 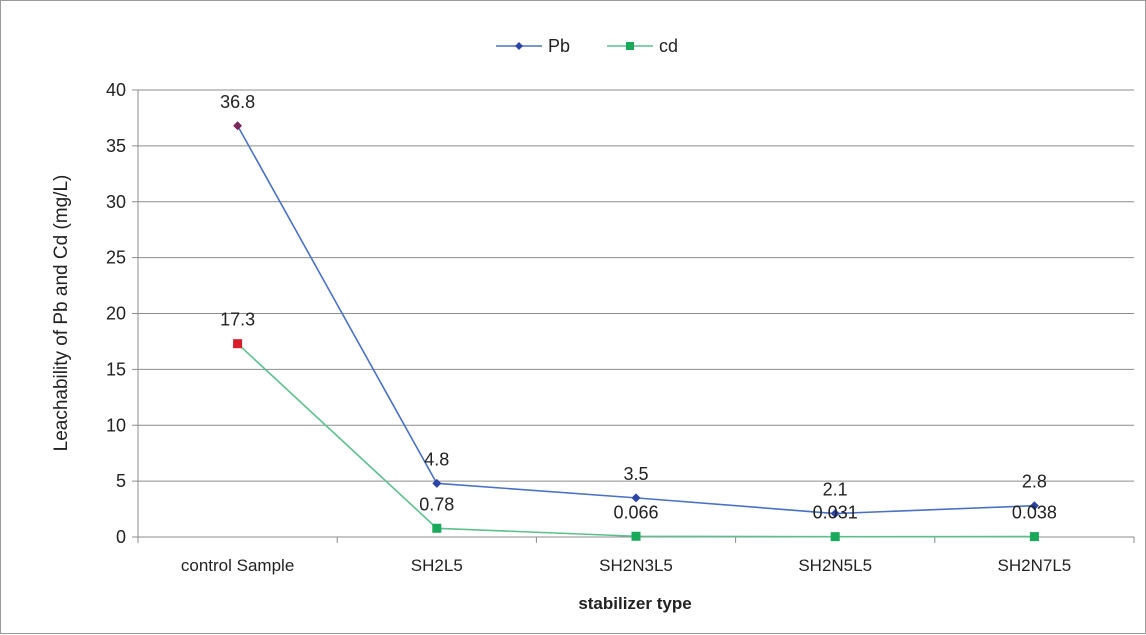 What do you see at coordinates (437, 565) in the screenshot?
I see `x-tick-label: SH2L5` at bounding box center [437, 565].